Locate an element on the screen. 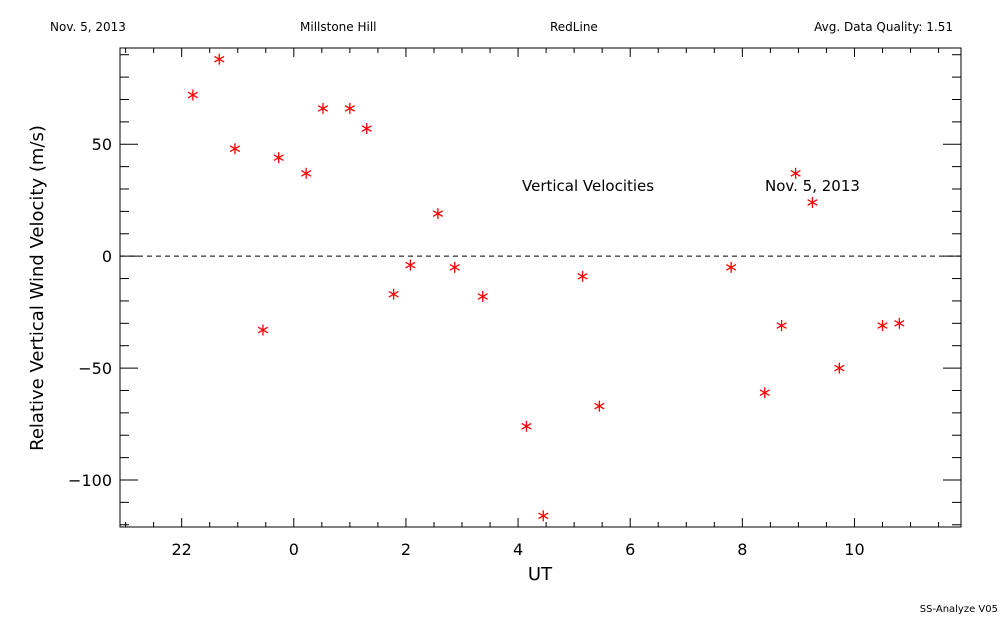  y-tick-label: 0 is located at coordinates (107, 256).